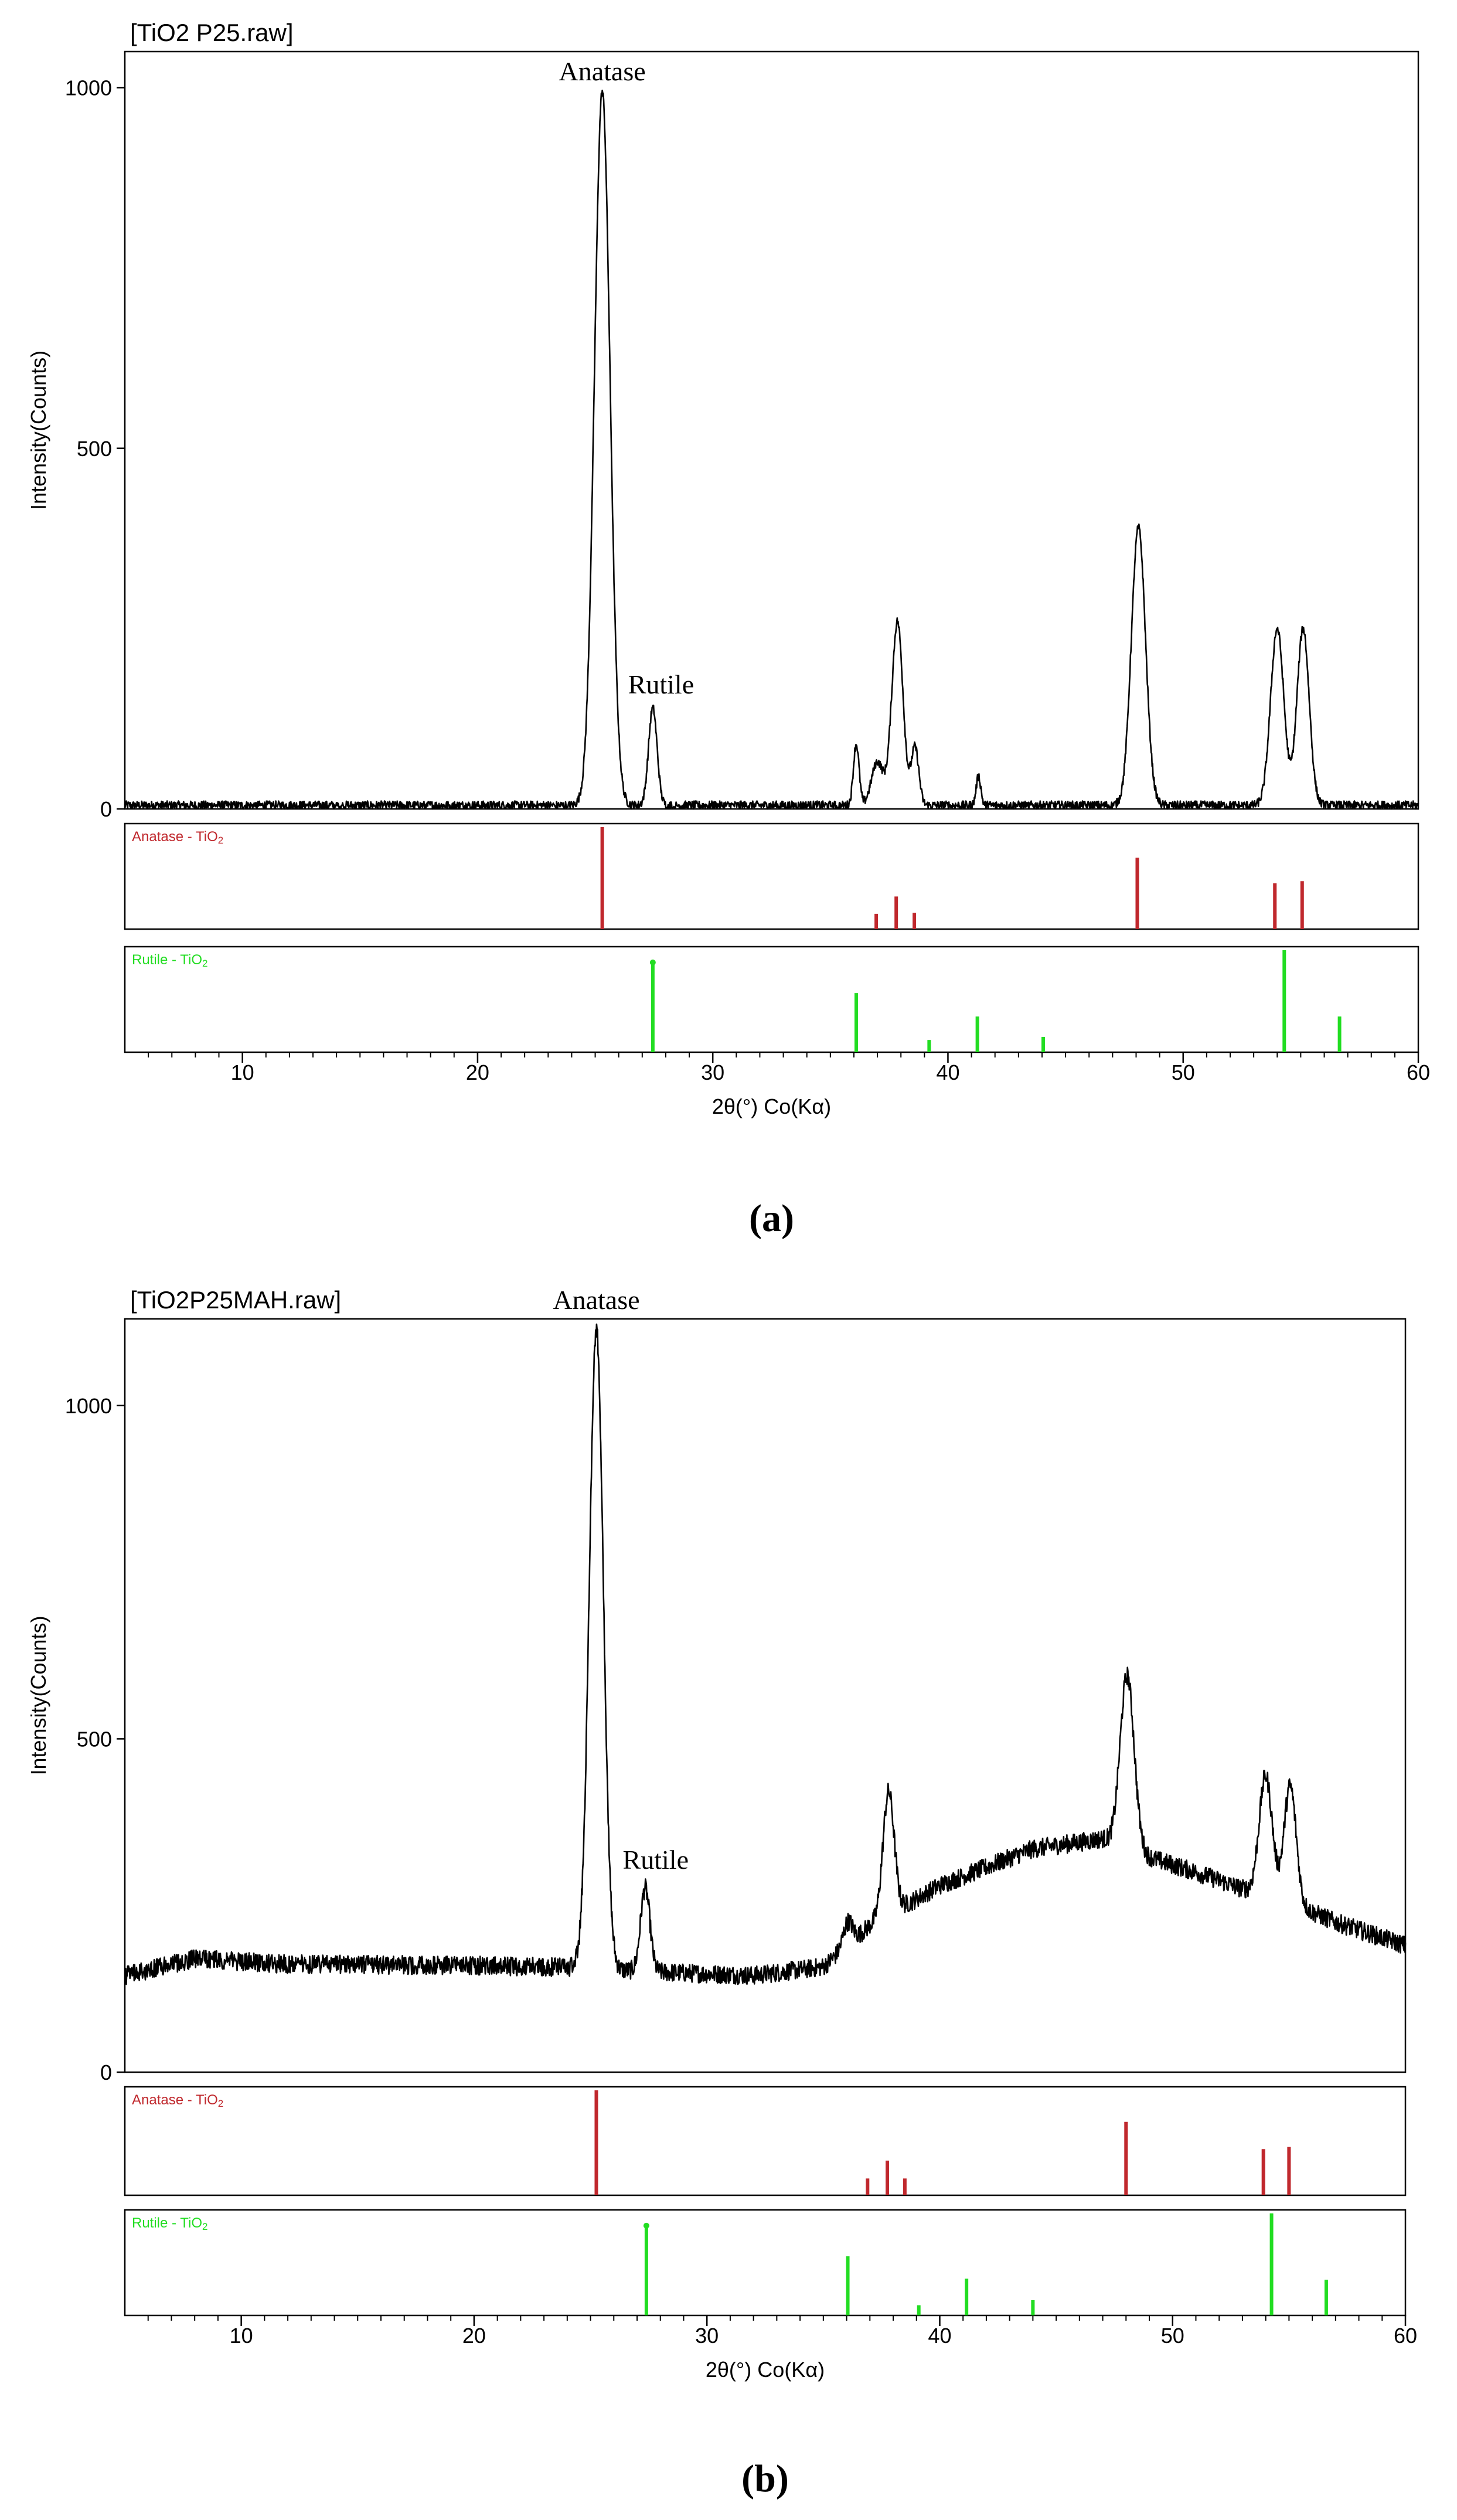 Image resolution: width=1457 pixels, height=2520 pixels. Describe the element at coordinates (212, 32) in the screenshot. I see `file-label: [TiO2 P25.raw]` at that location.